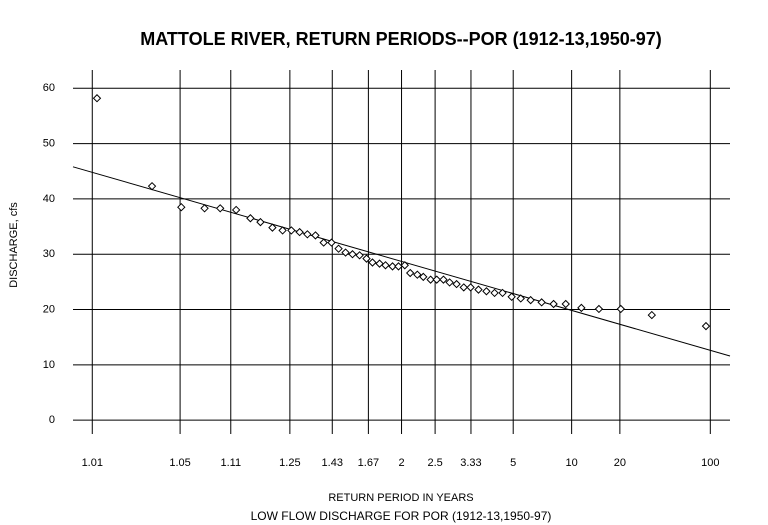 The image size is (768, 525). Describe the element at coordinates (49, 199) in the screenshot. I see `y-tick-label: 40` at that location.